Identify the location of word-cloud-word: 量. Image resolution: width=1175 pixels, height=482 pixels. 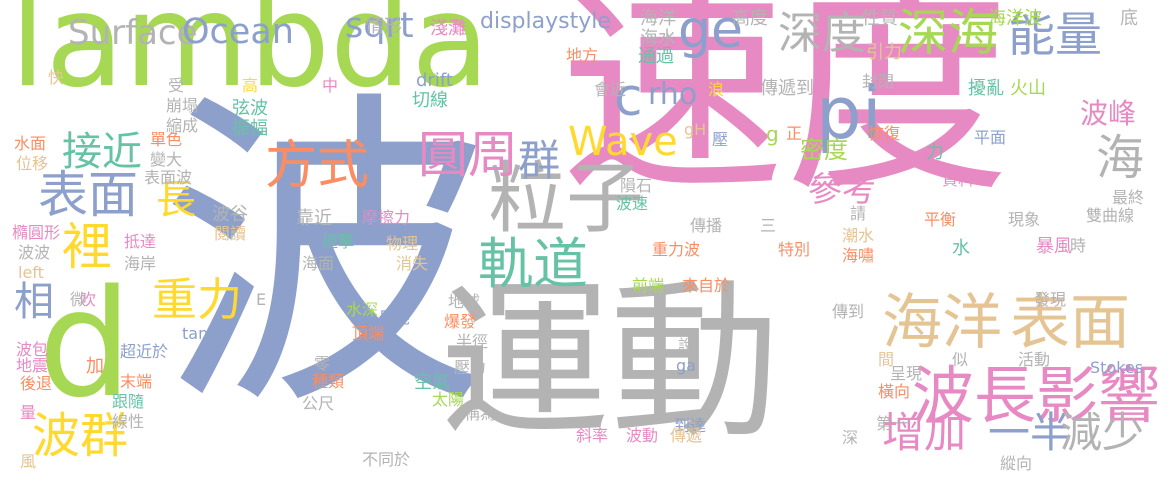
(28, 412).